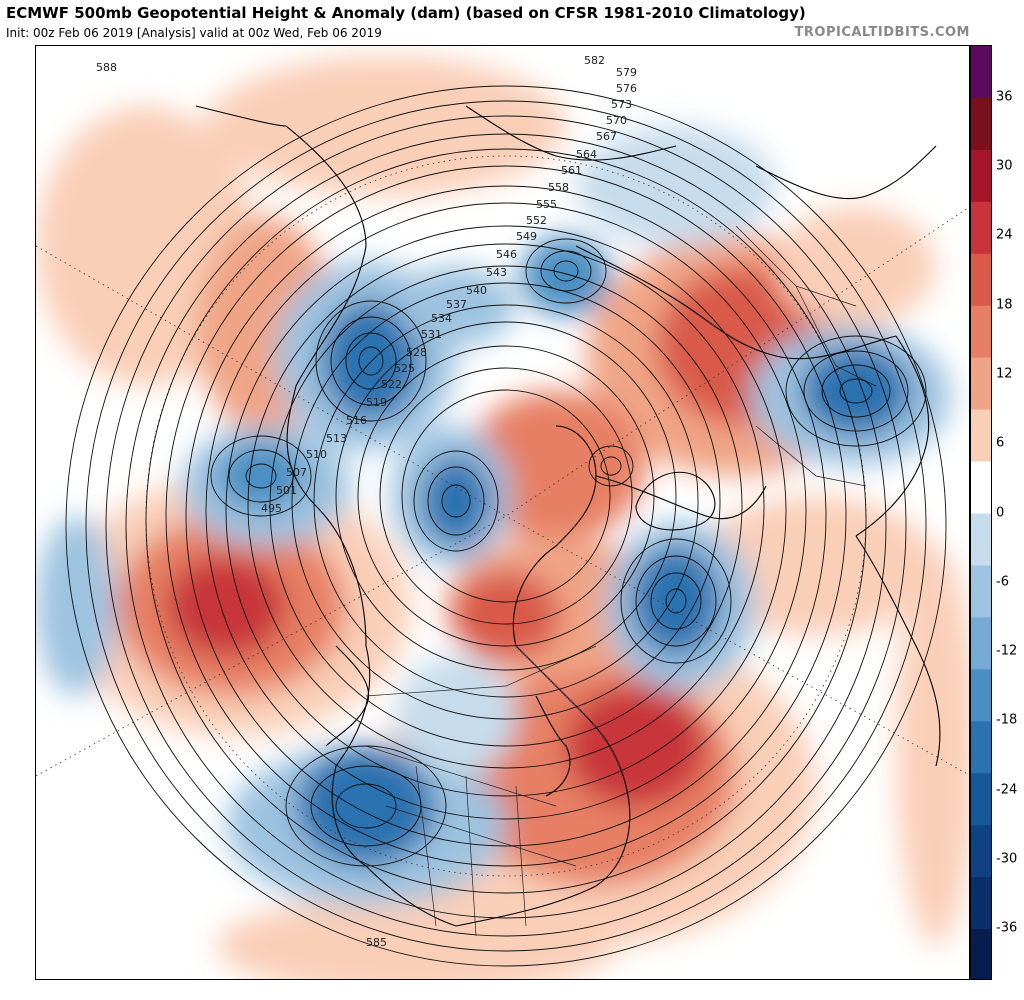 The image size is (1024, 1000). Describe the element at coordinates (356, 420) in the screenshot. I see `contour-label: 516` at that location.